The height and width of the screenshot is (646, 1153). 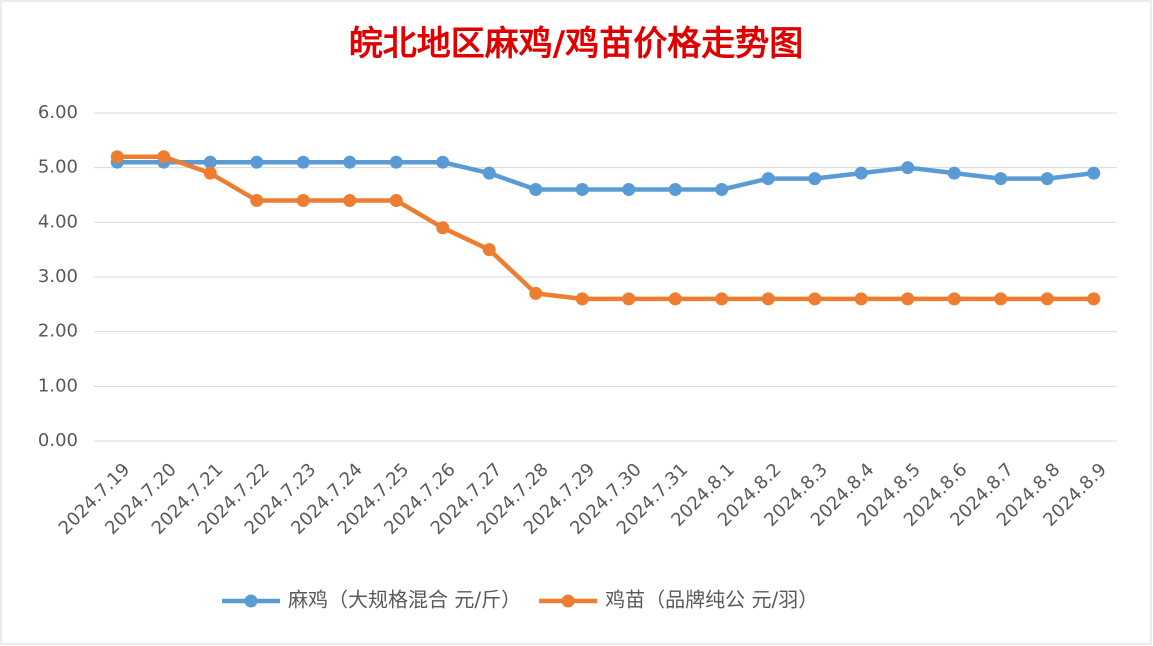 I want to click on y-tick-label: 0.00, so click(x=58, y=440).